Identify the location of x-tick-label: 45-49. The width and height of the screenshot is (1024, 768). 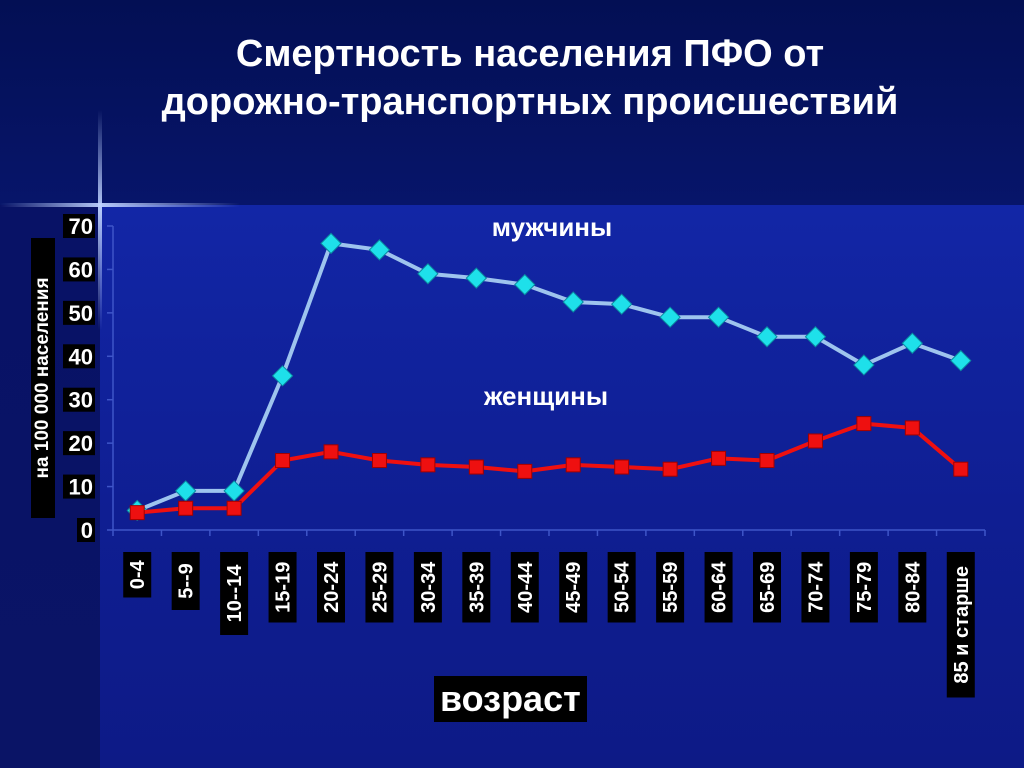
(574, 587).